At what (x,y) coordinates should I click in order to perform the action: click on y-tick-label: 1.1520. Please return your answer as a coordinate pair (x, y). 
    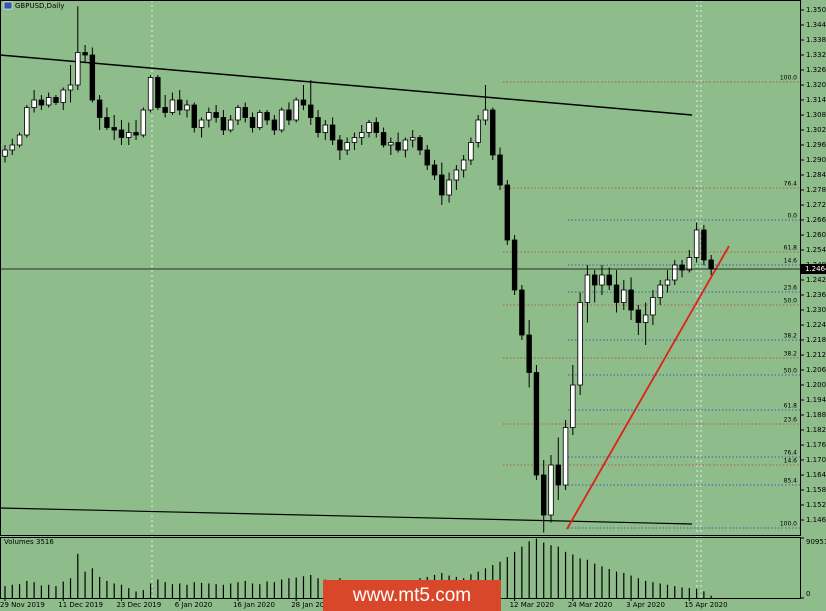
    Looking at the image, I should click on (816, 505).